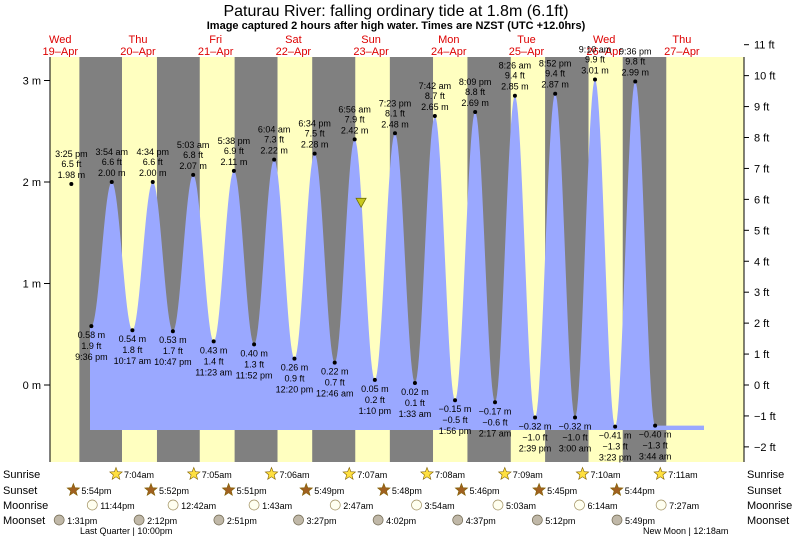 This screenshot has height=538, width=793. What do you see at coordinates (515, 76) in the screenshot?
I see `high-tide-label: 9.4 ft` at bounding box center [515, 76].